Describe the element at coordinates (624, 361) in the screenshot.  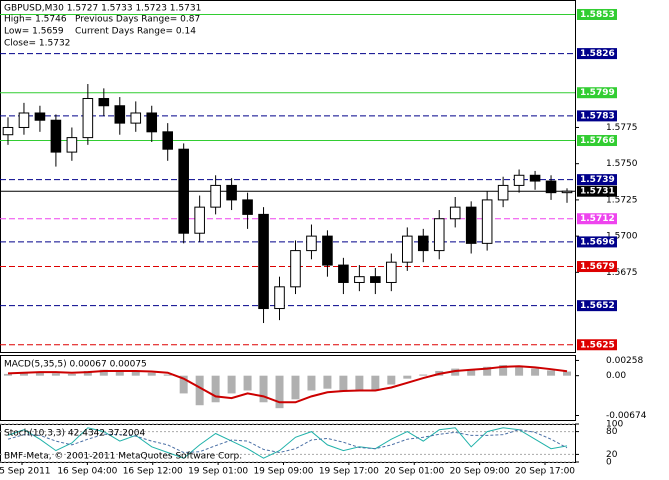
I see `y-tick-label: 0.00258` at that location.